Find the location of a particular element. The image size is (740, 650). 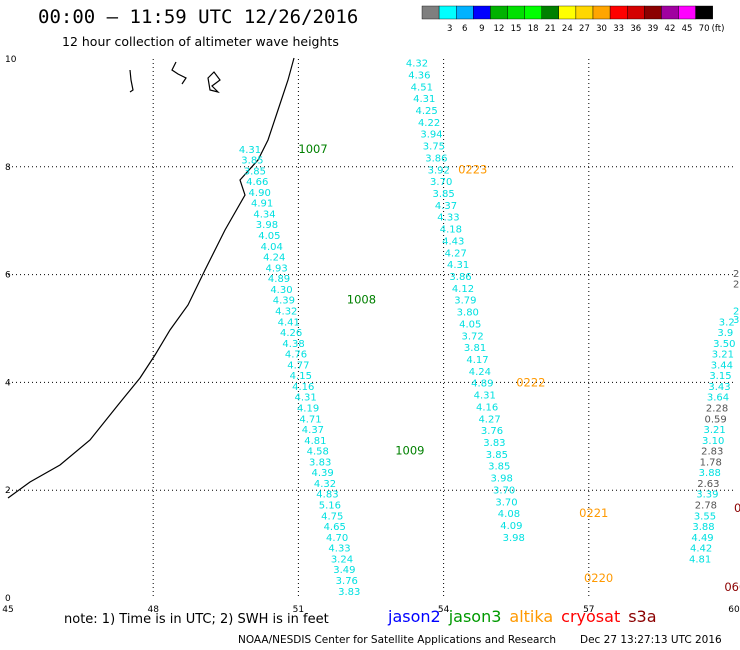

pass-time-label: 1009 is located at coordinates (409, 451).